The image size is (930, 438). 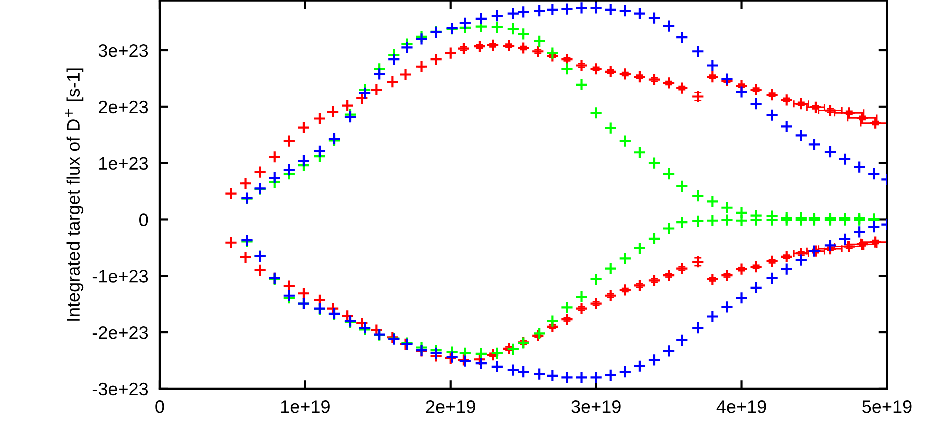 What do you see at coordinates (124, 163) in the screenshot?
I see `y-tick-label: 1e+23` at bounding box center [124, 163].